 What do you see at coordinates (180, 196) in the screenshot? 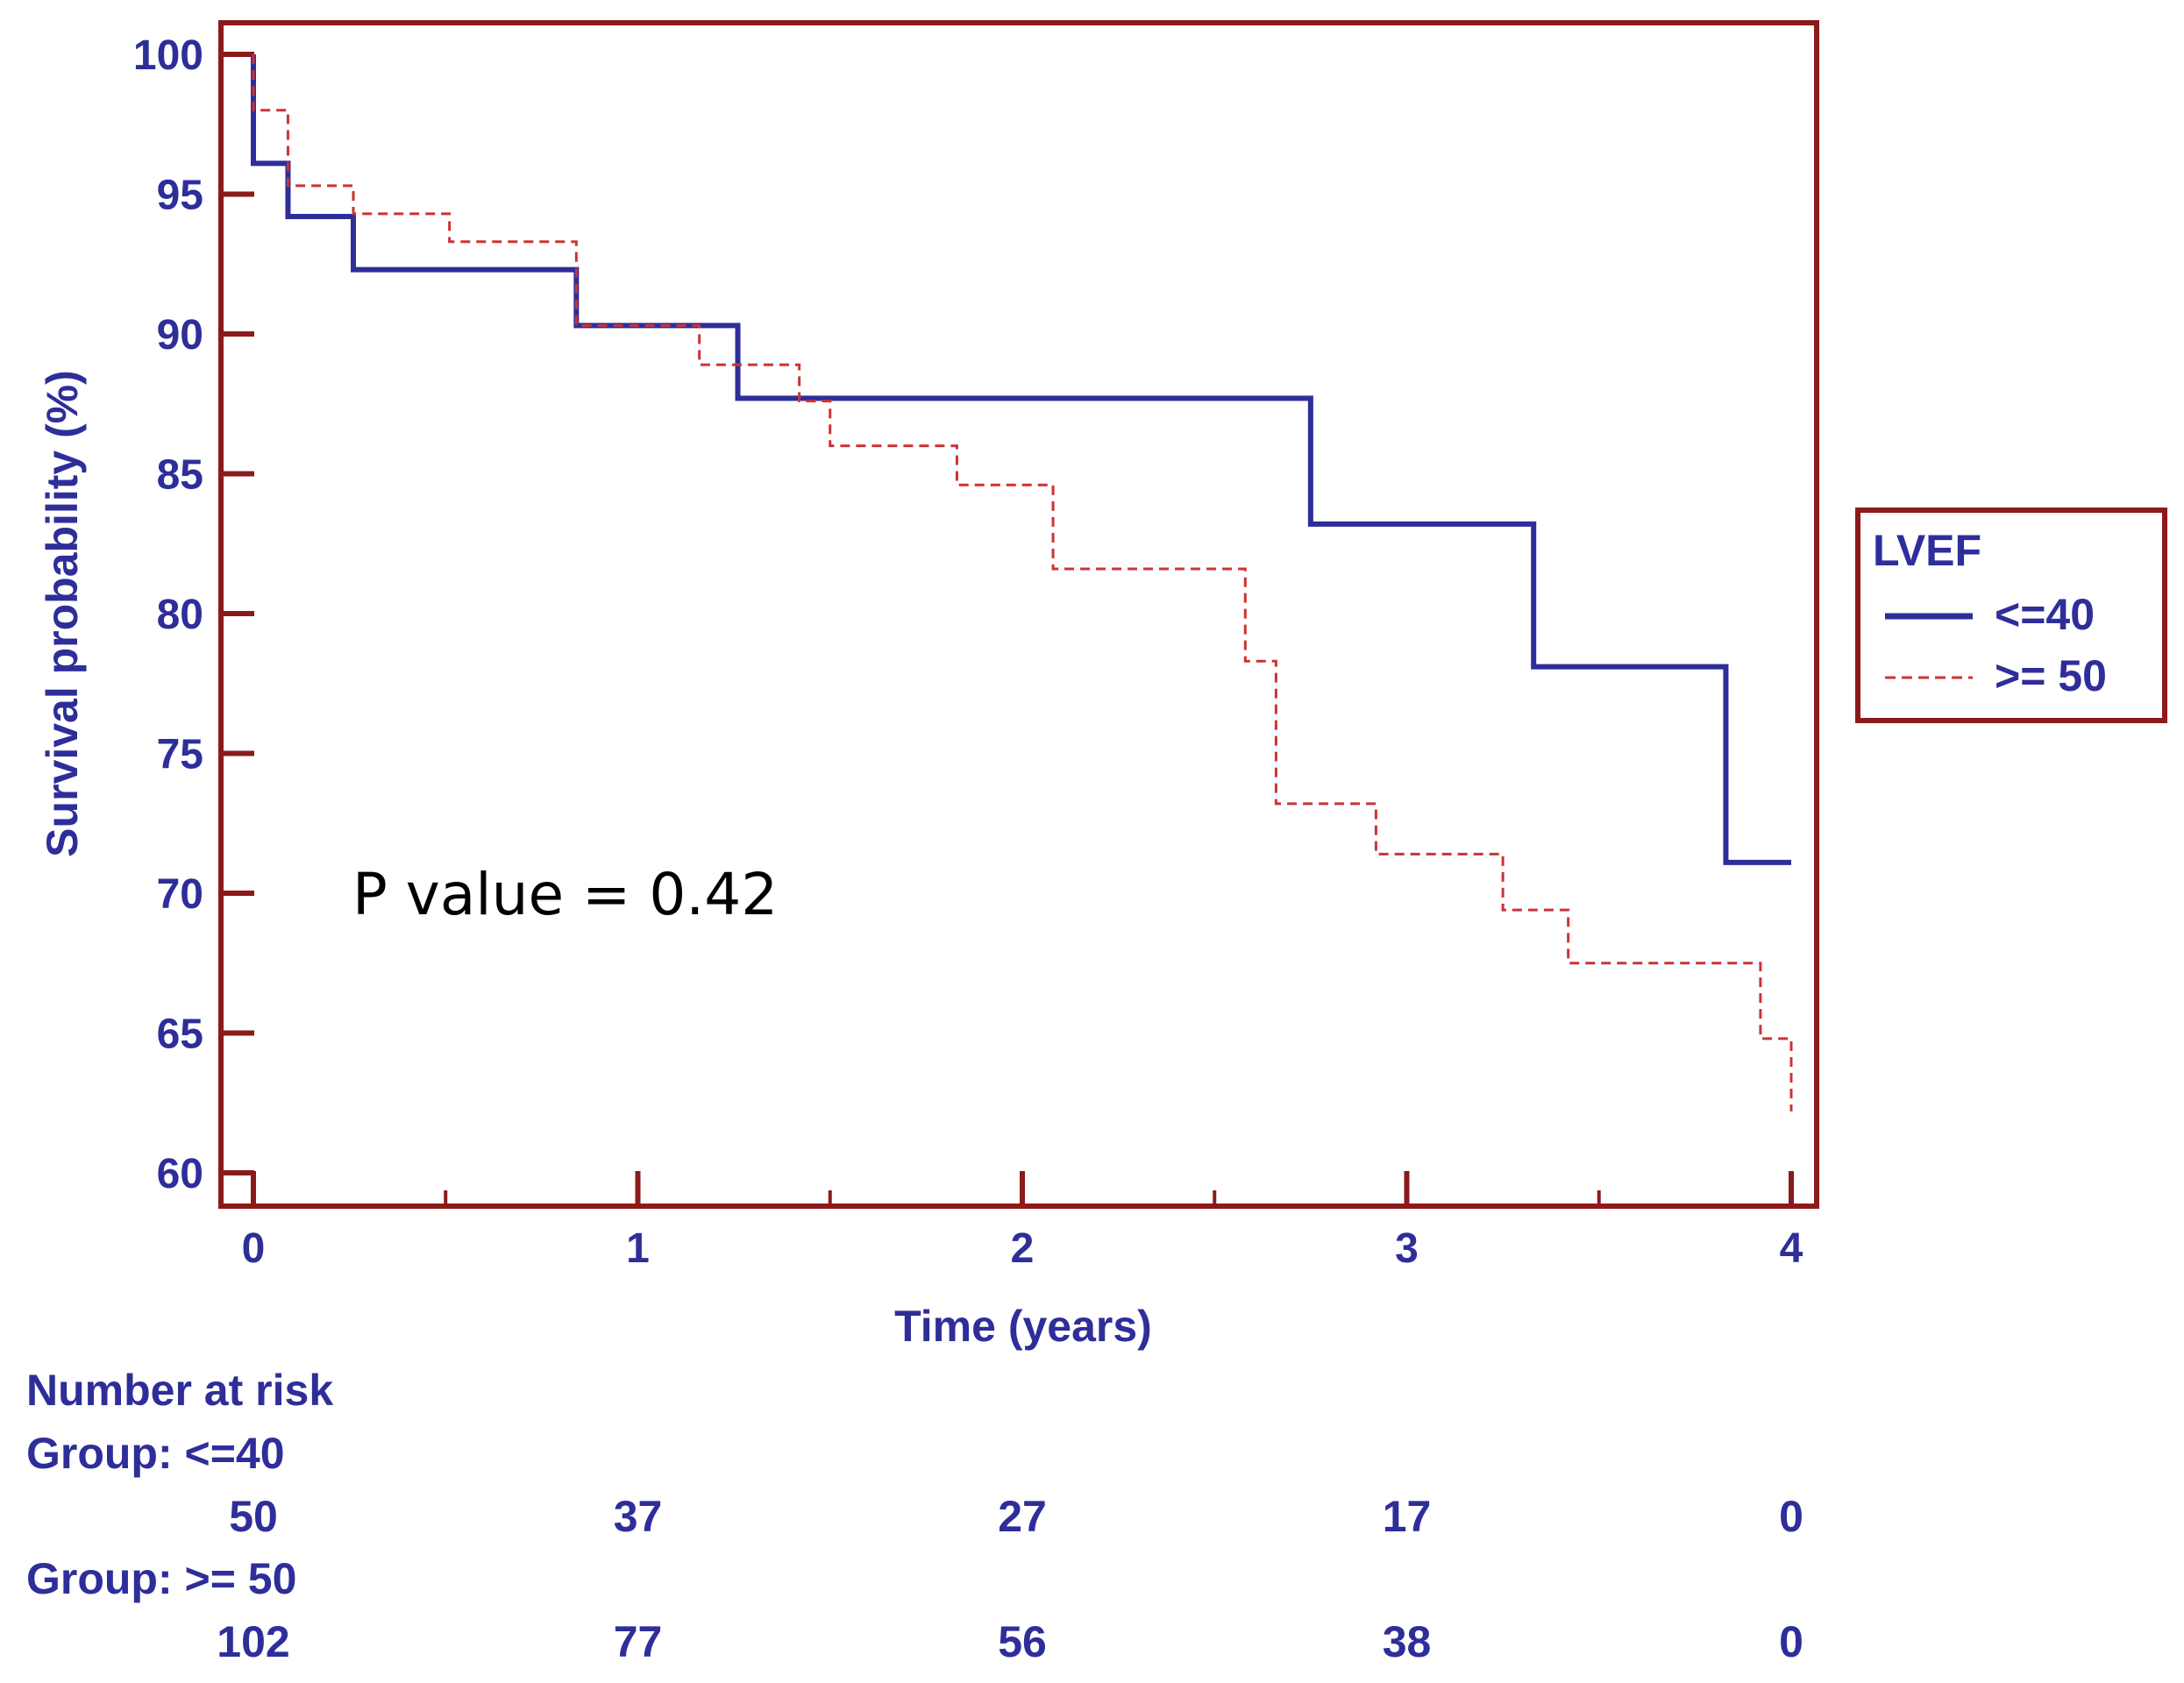
I see `y-tick-label: 95` at bounding box center [180, 196].